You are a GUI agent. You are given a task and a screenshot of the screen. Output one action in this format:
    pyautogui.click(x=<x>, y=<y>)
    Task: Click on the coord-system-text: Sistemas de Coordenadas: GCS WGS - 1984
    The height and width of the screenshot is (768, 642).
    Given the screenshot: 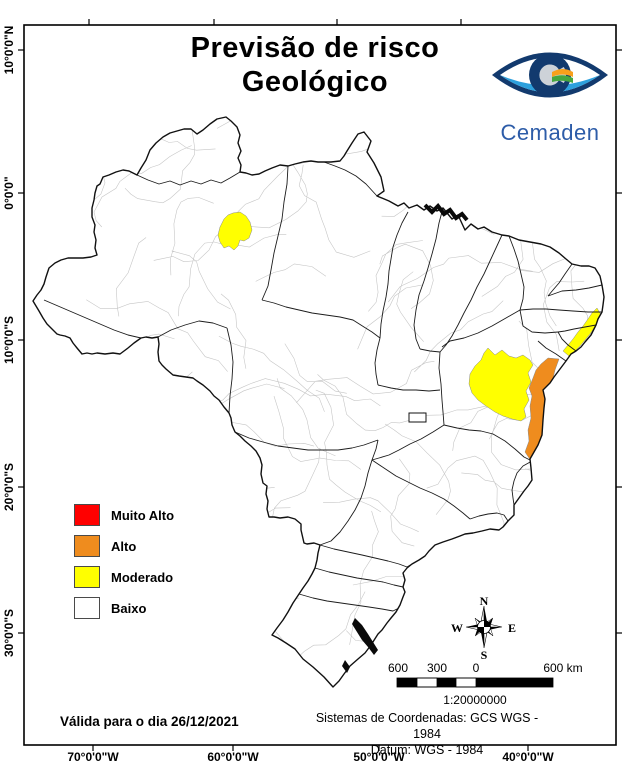 What is the action you would take?
    pyautogui.click(x=427, y=726)
    